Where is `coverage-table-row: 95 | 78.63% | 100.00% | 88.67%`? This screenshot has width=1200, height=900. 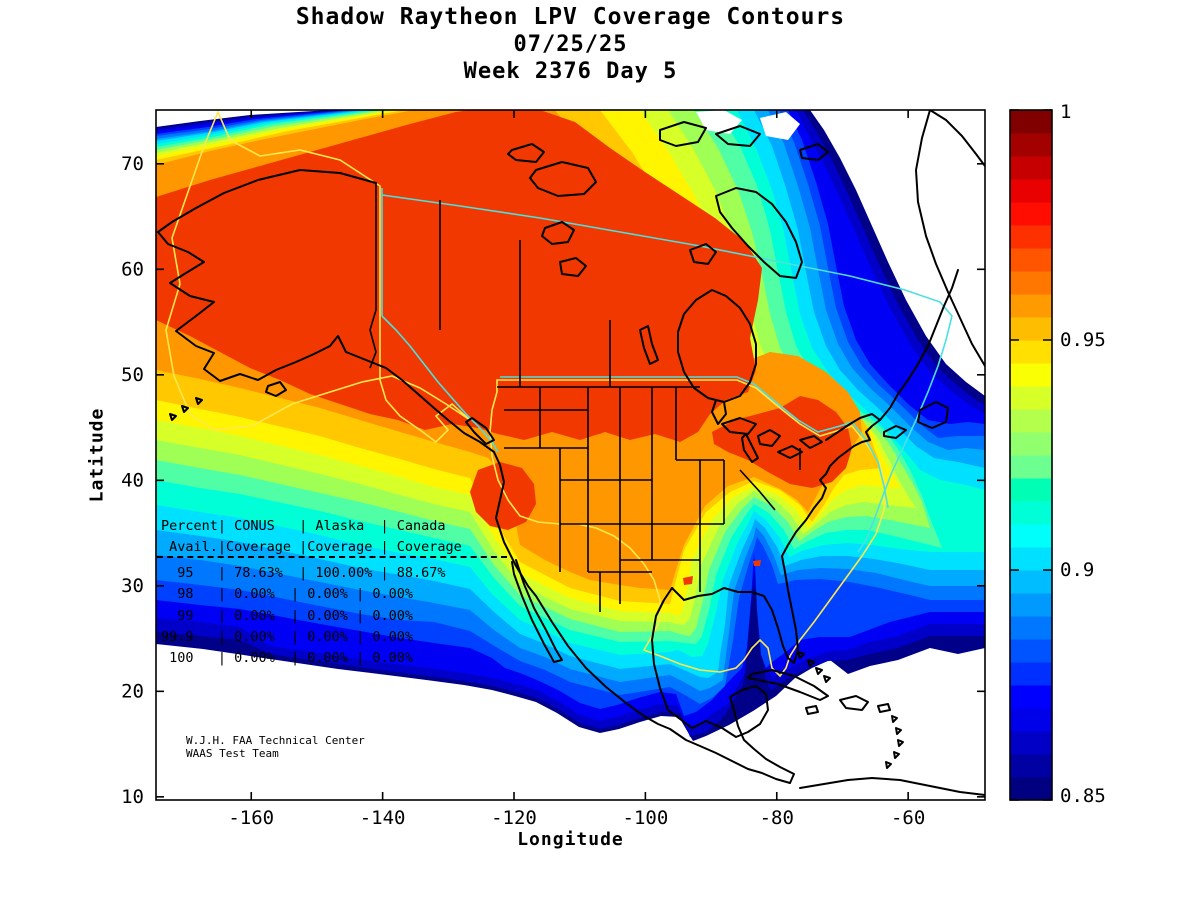 coverage-table-row: 95 | 78.63% | 100.00% | 88.67% is located at coordinates (303, 572).